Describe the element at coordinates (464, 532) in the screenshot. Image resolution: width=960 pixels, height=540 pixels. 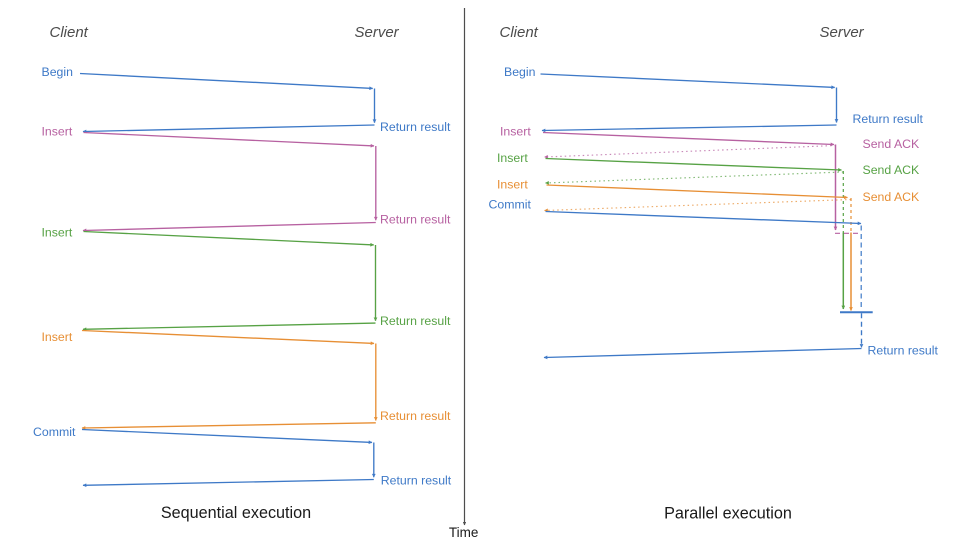
I see `svg-text: Time` at that location.